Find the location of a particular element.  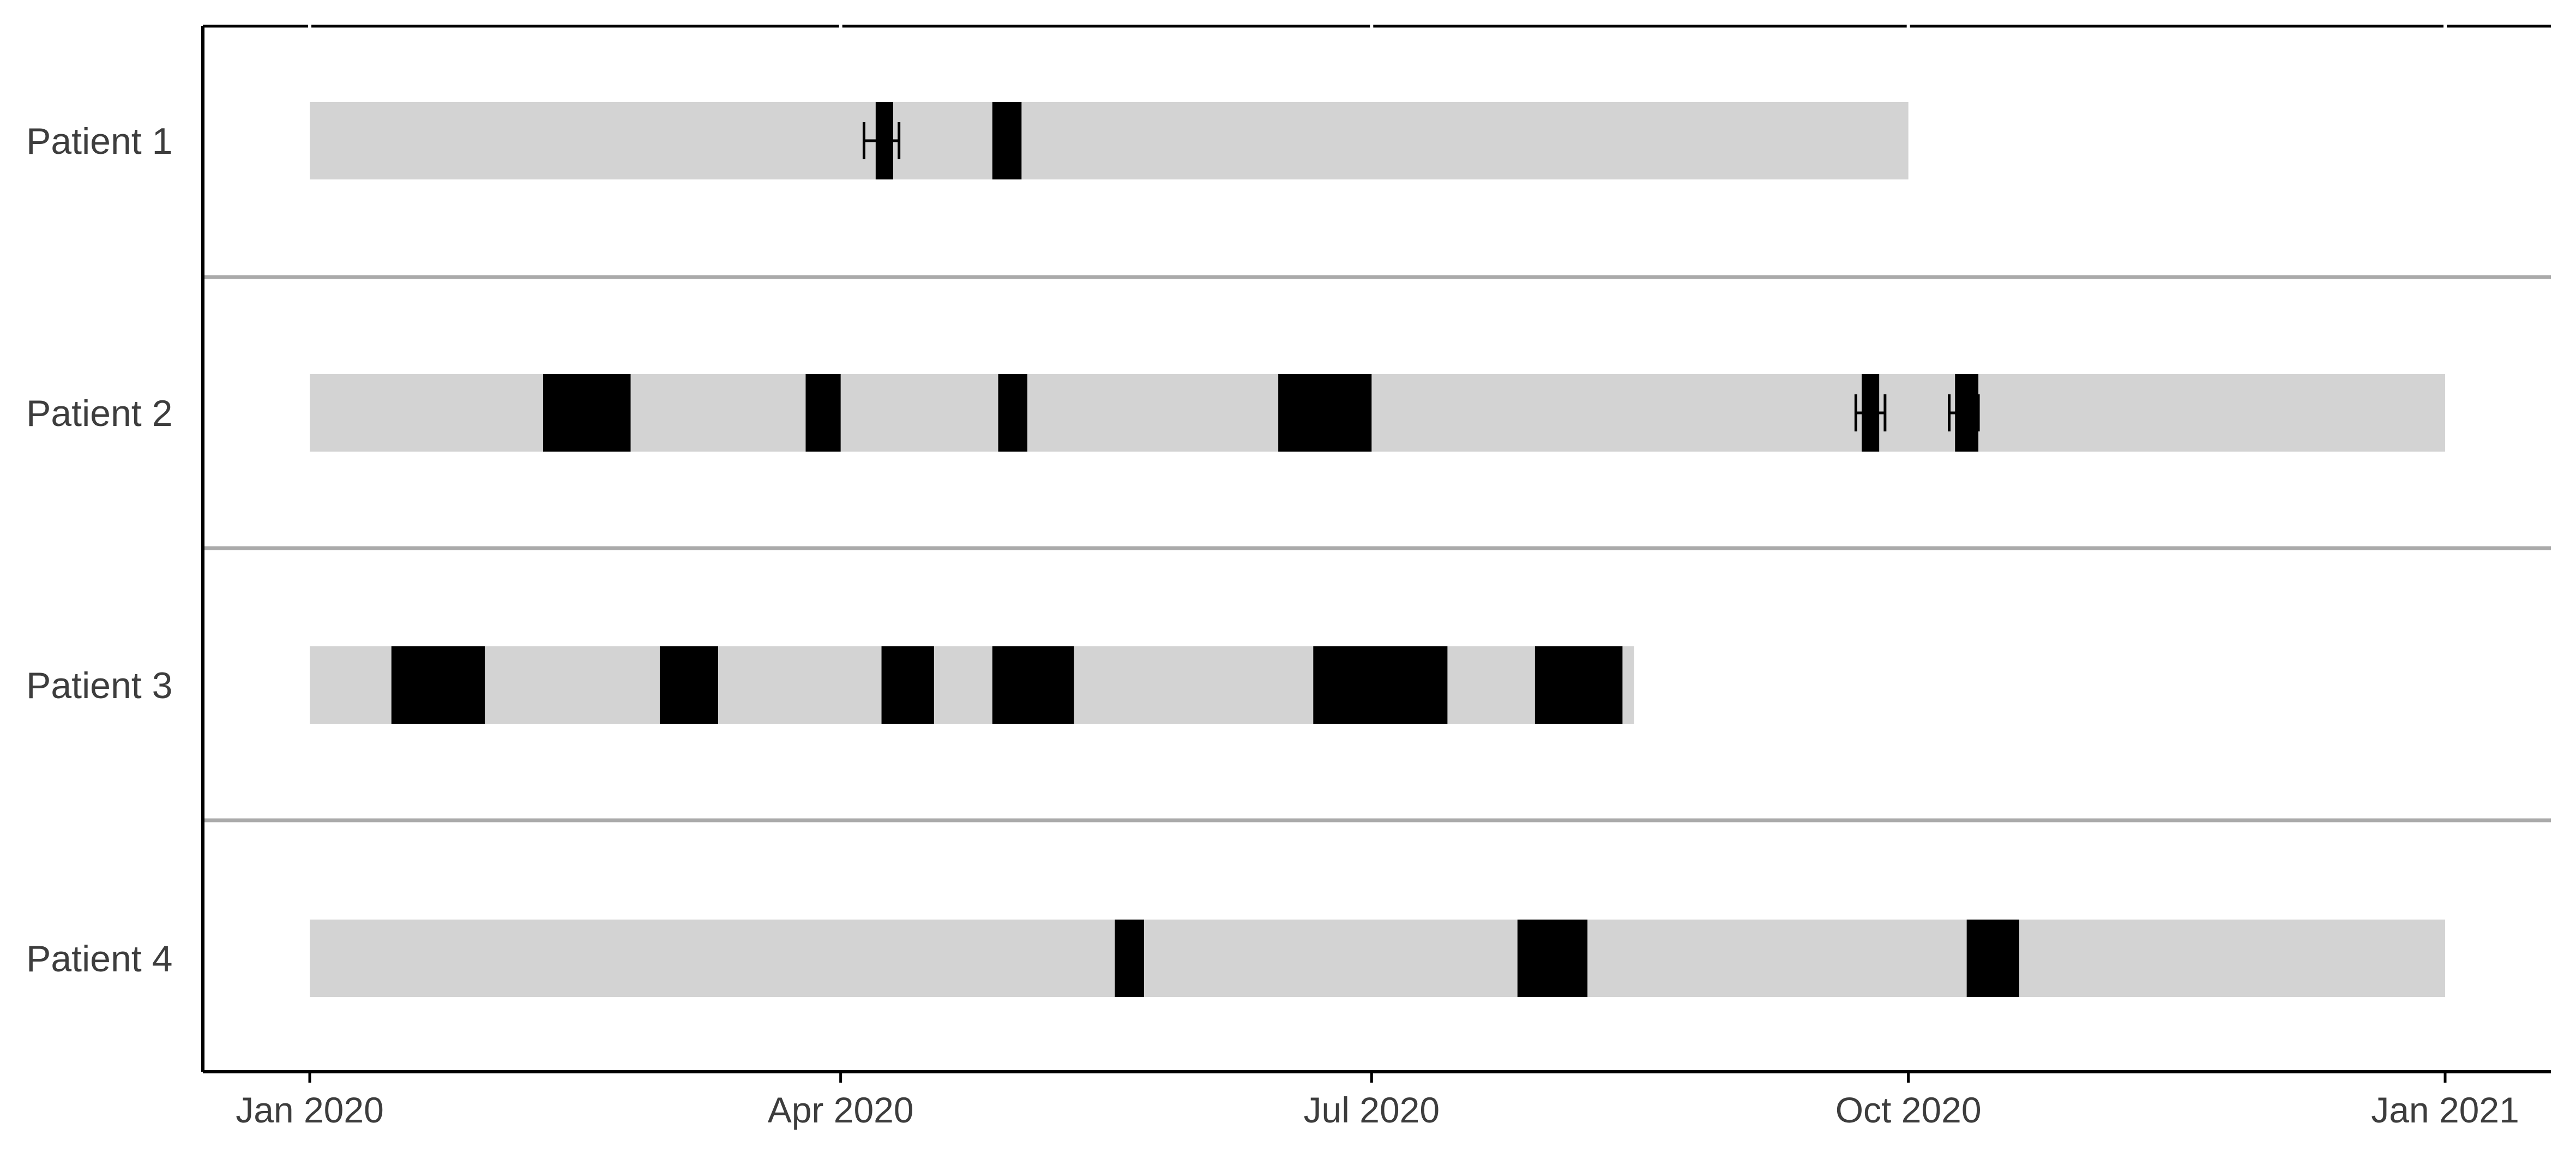

patient-row: Patient 4 is located at coordinates (1235, 959).